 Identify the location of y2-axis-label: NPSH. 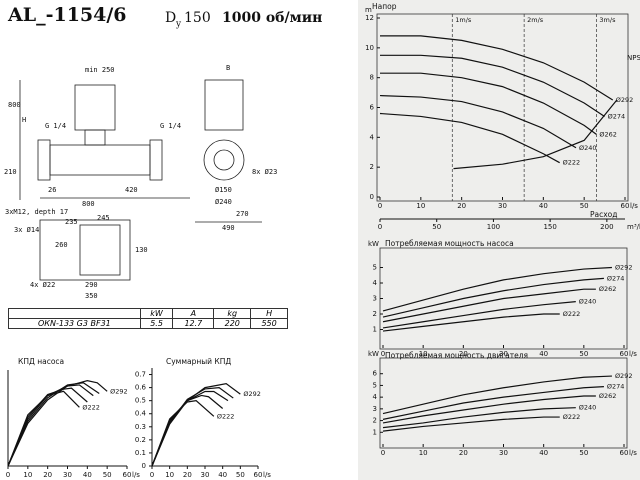
(633, 58).